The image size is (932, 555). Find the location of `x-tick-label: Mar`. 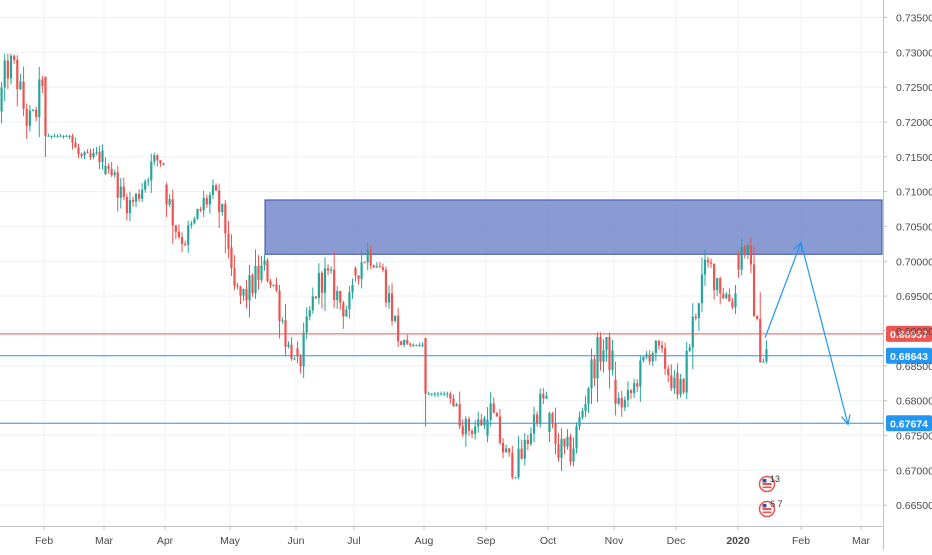

x-tick-label: Mar is located at coordinates (104, 541).